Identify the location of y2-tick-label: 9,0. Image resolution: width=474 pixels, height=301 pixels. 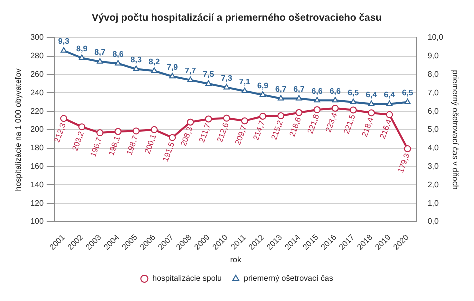
(434, 56).